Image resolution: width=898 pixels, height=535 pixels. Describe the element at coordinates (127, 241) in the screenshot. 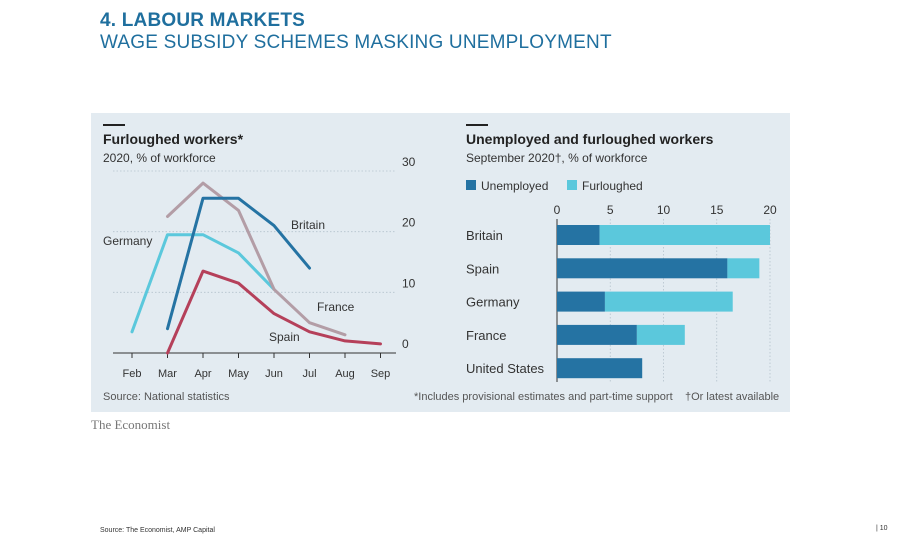

I see `line-series-label-germany: Germany` at that location.